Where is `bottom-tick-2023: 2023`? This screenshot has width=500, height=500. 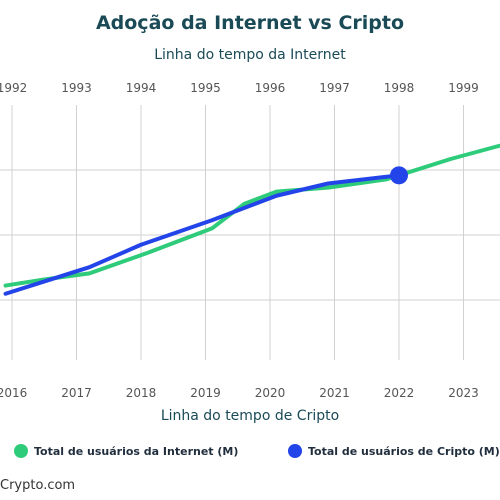 bottom-tick-2023: 2023 is located at coordinates (463, 393).